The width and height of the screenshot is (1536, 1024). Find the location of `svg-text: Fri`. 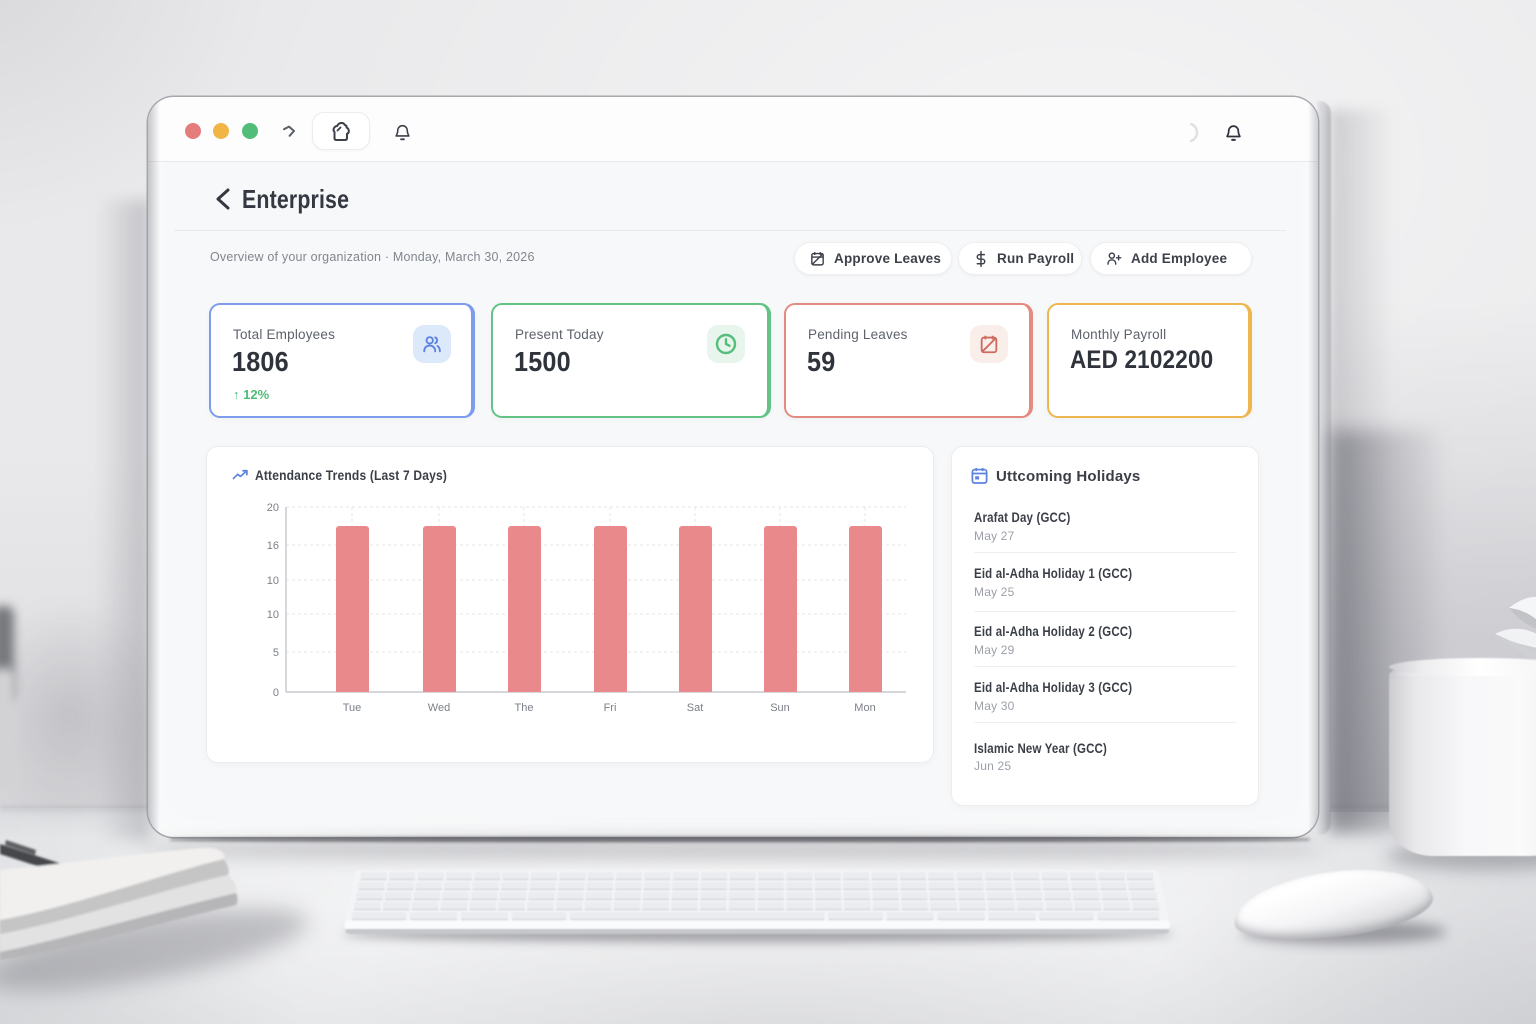

svg-text: Fri is located at coordinates (610, 708).